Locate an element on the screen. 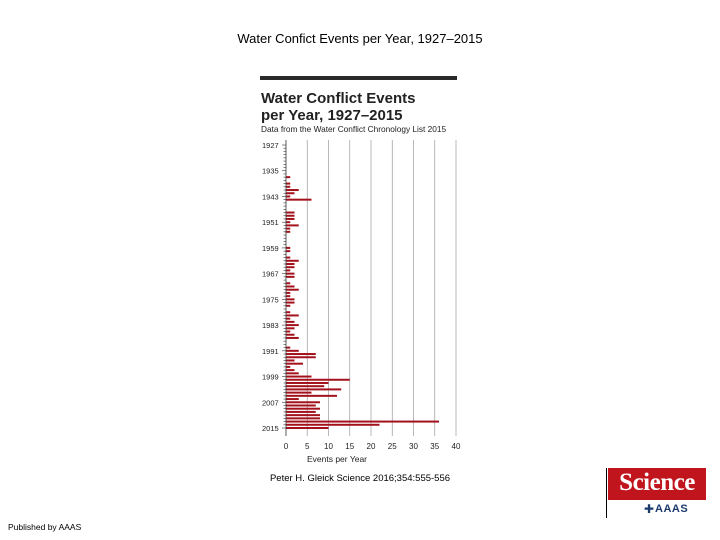 The image size is (720, 540). aaas-emblem-icon: ✚ is located at coordinates (649, 509).